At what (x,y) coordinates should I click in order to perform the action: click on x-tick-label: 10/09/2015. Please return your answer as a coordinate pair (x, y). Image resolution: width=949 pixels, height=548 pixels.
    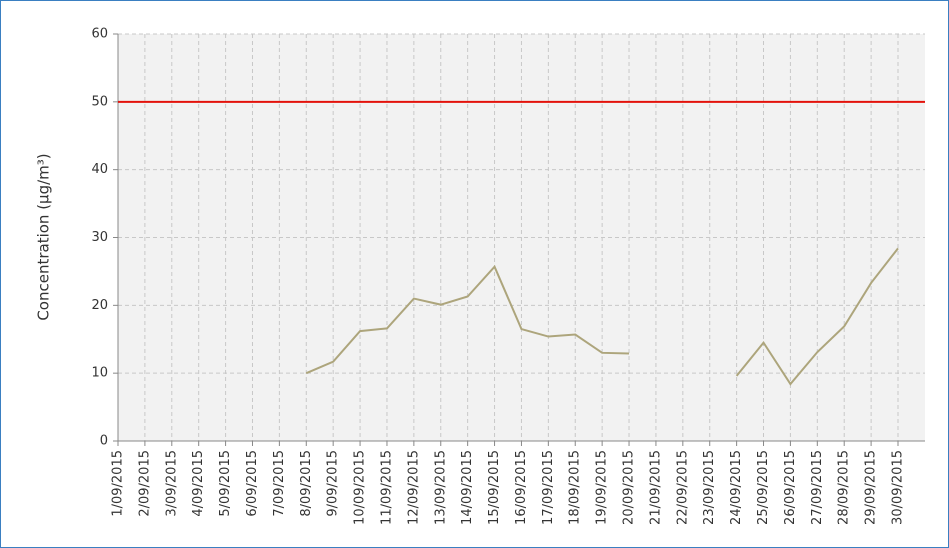
    Looking at the image, I should click on (360, 487).